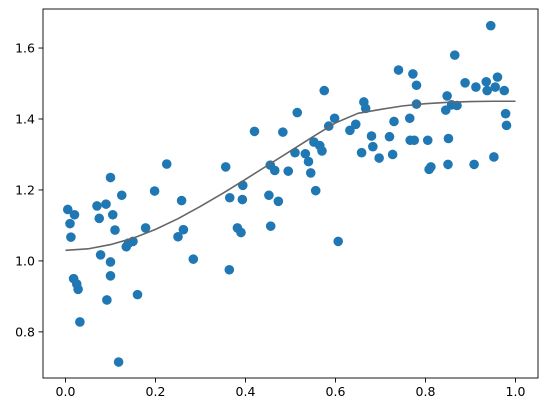 The height and width of the screenshot is (417, 547). I want to click on y-tick-label-2: 1.2, so click(25, 189).